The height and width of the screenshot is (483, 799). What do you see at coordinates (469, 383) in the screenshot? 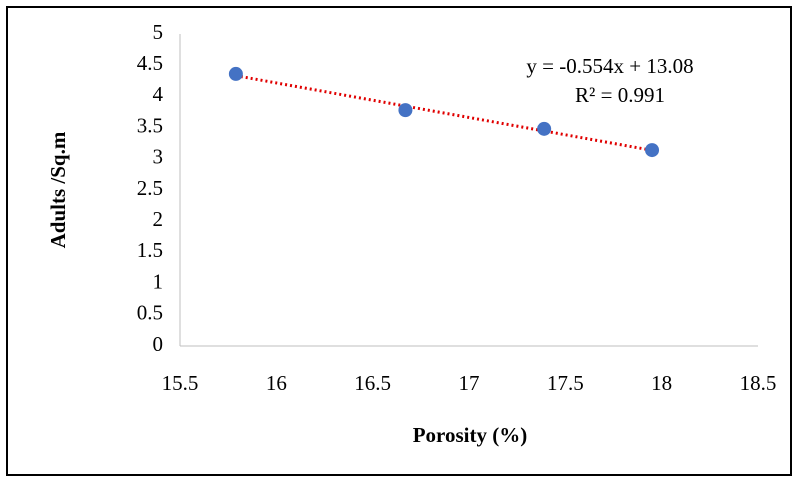
I see `x-tick-label: 17` at bounding box center [469, 383].